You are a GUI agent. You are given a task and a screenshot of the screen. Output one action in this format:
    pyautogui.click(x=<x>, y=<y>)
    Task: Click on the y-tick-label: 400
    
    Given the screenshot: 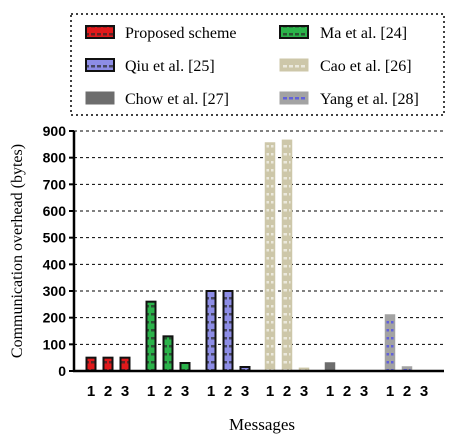 What is the action you would take?
    pyautogui.click(x=55, y=264)
    